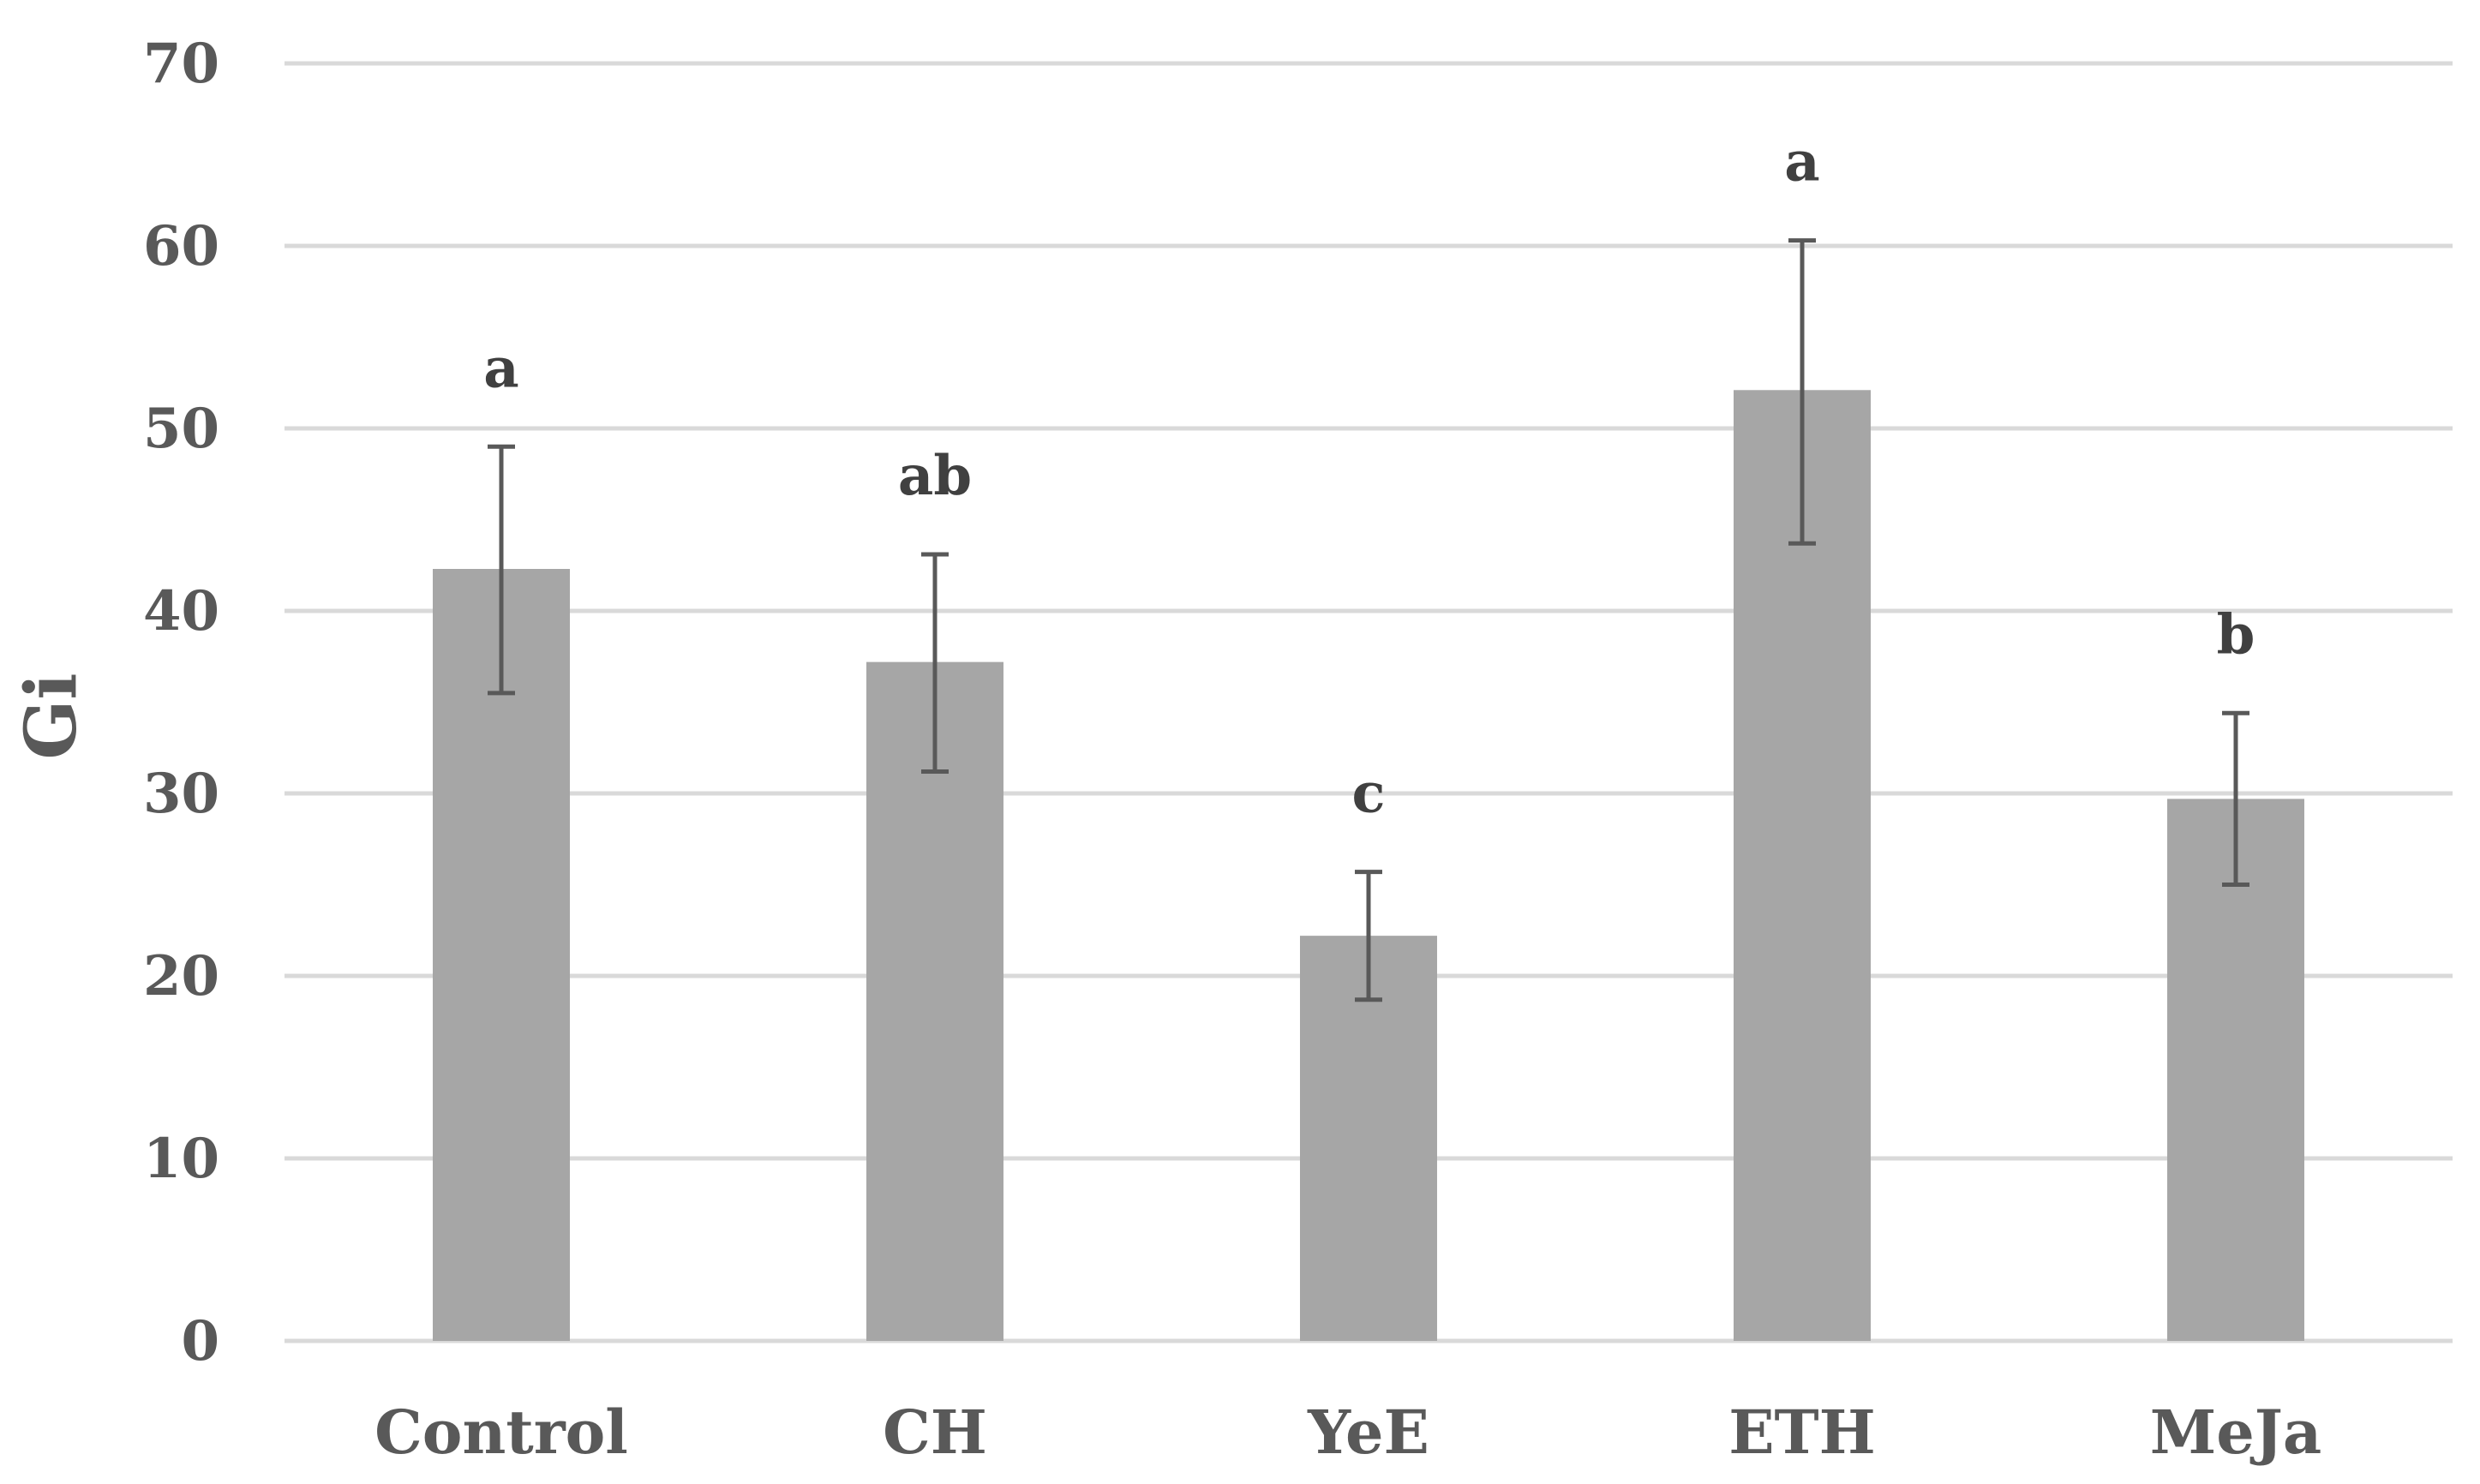 The height and width of the screenshot is (1484, 2480). I want to click on bar-eth, so click(1802, 865).